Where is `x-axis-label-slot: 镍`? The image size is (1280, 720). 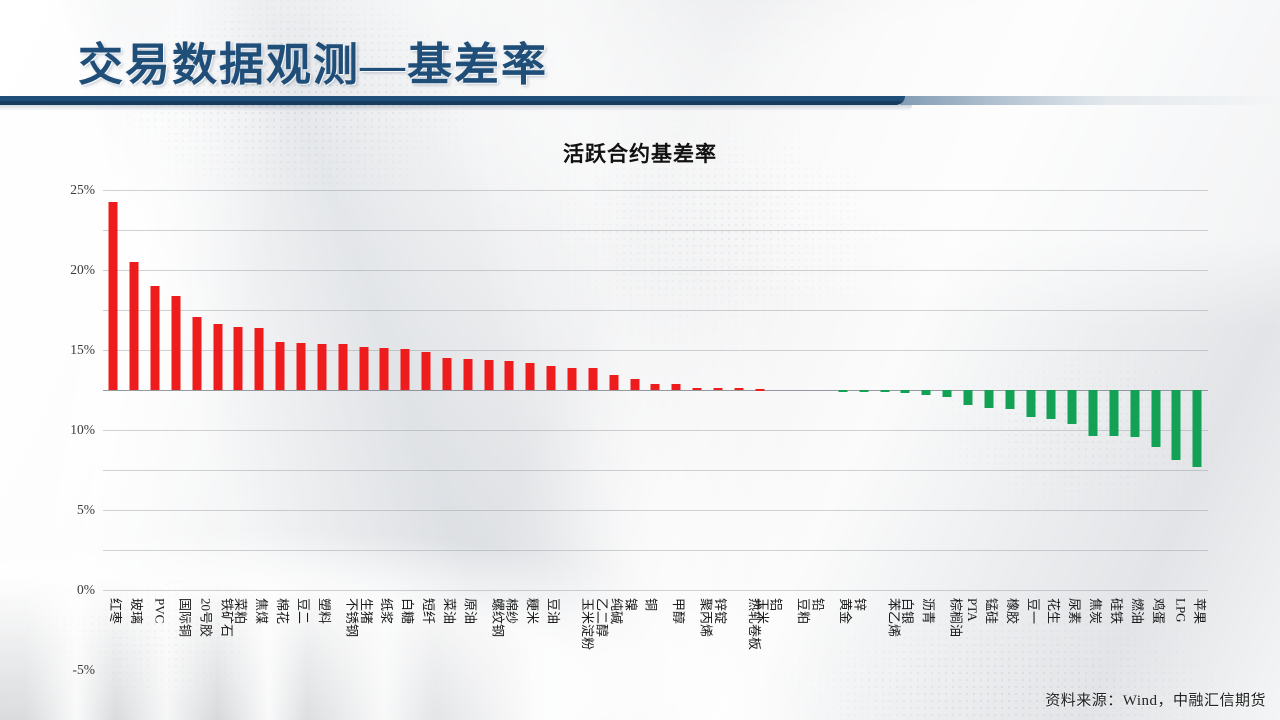
x-axis-label-slot: 镍 is located at coordinates (634, 658).